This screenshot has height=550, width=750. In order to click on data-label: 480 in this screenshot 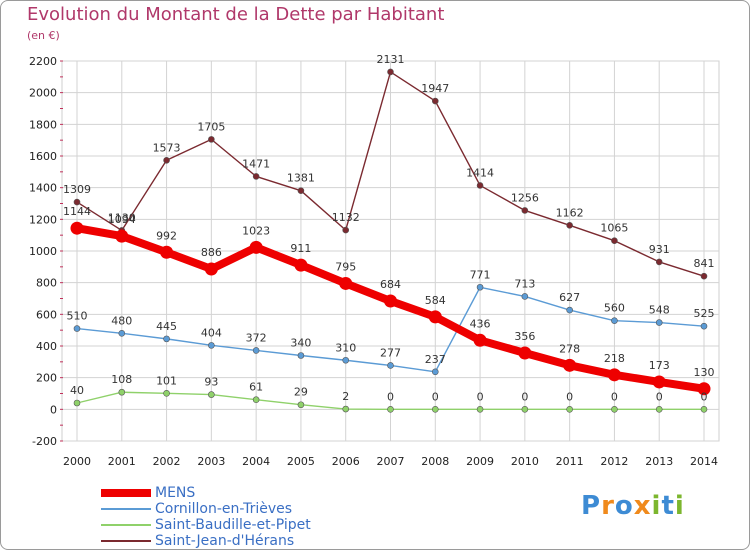, I will do `click(121, 320)`.